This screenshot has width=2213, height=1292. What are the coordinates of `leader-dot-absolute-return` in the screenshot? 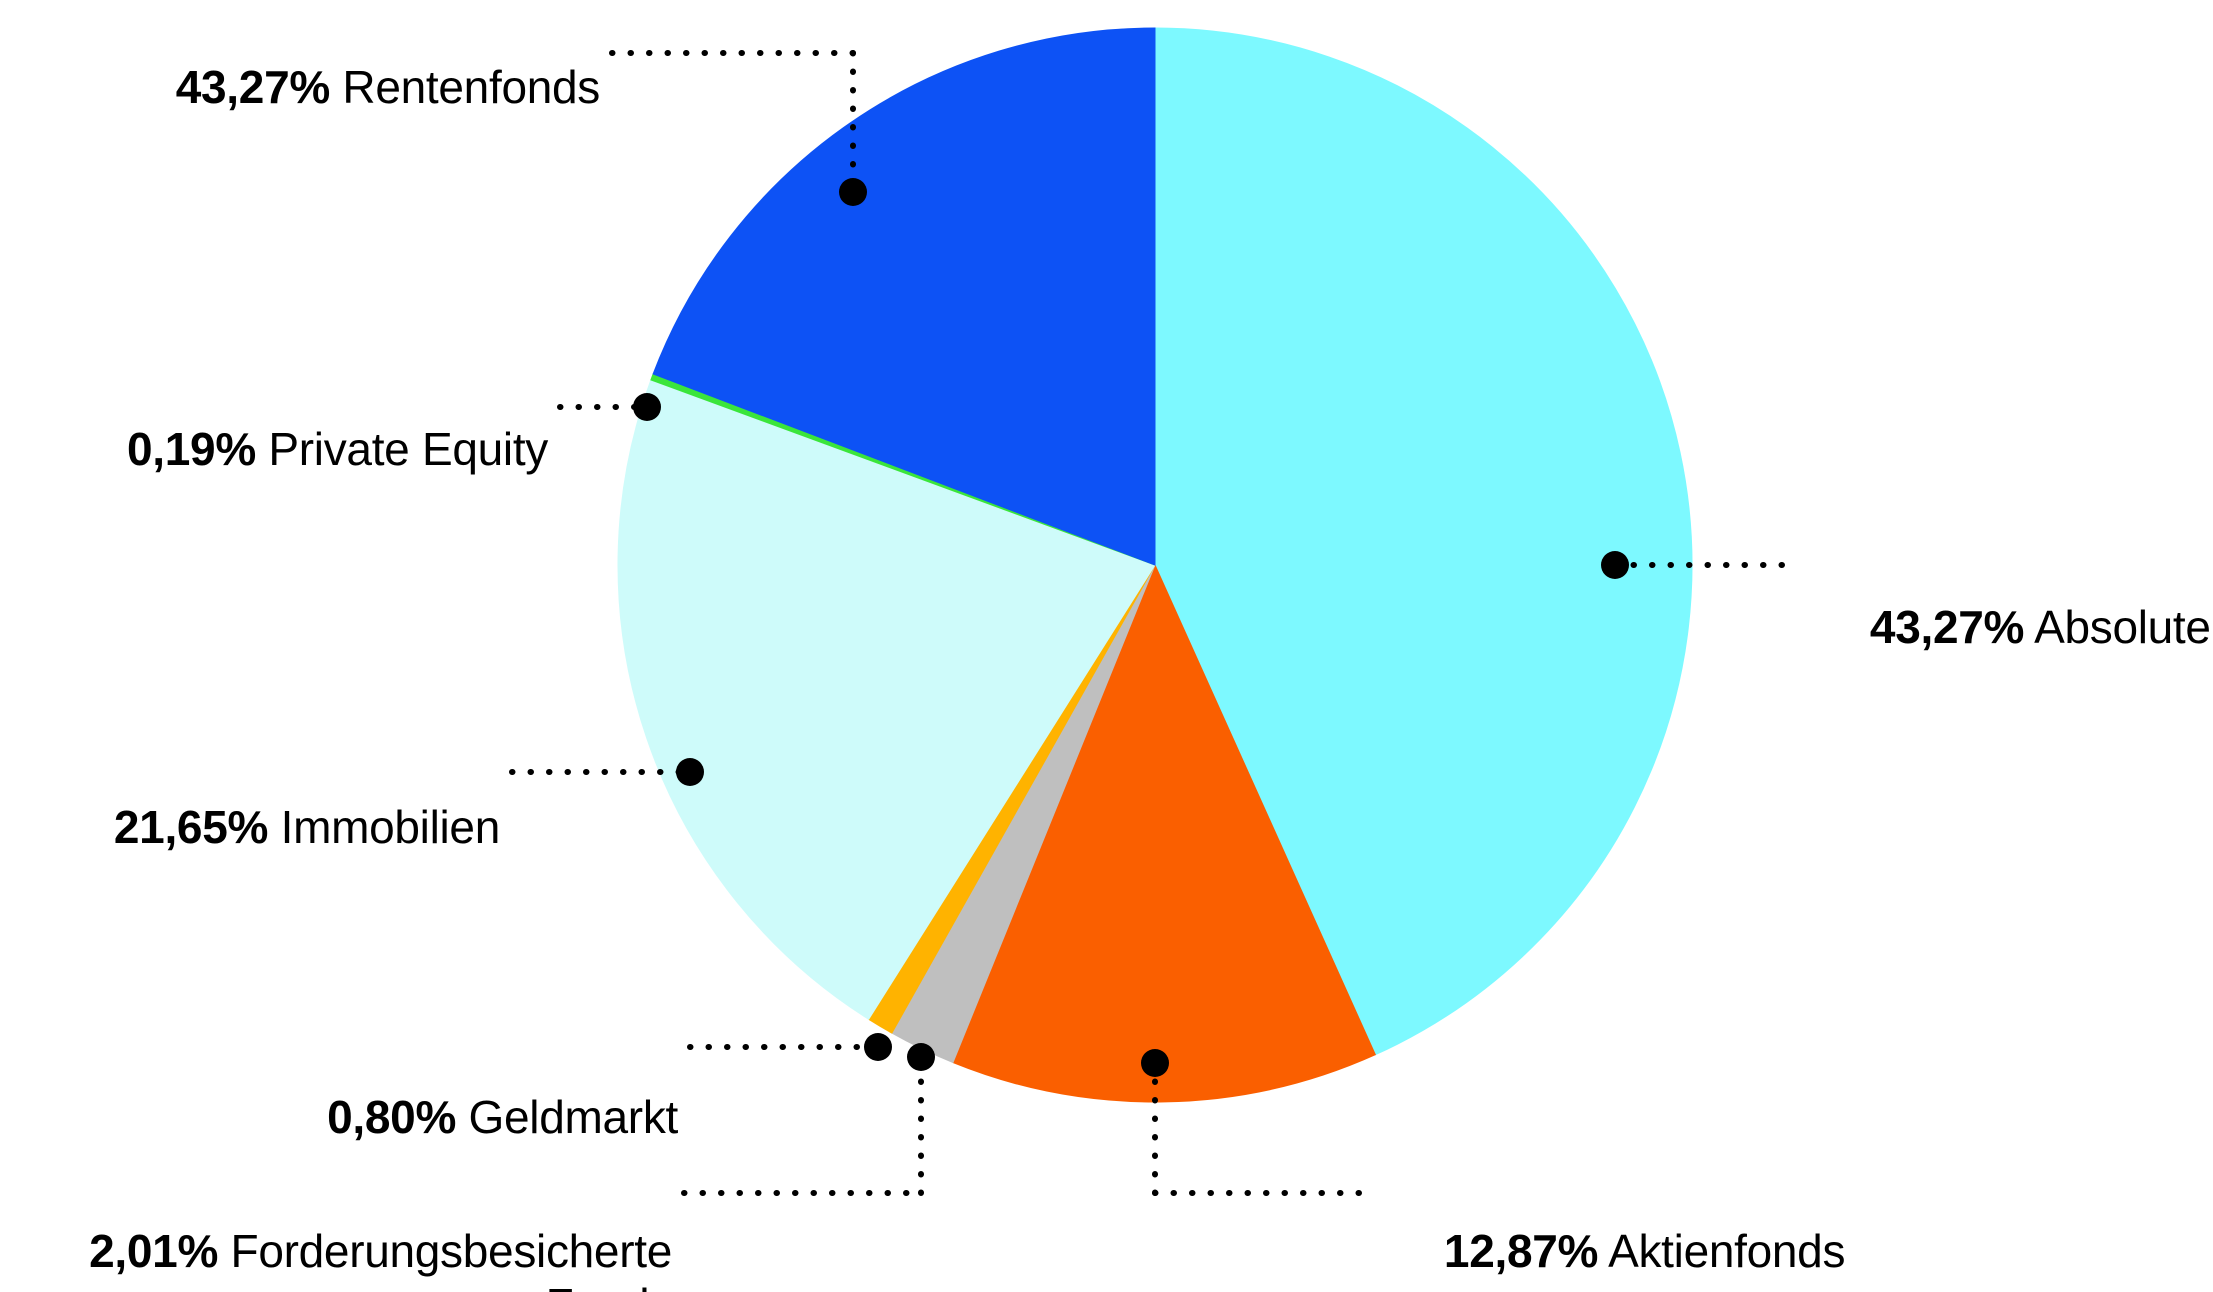 It's located at (1615, 565).